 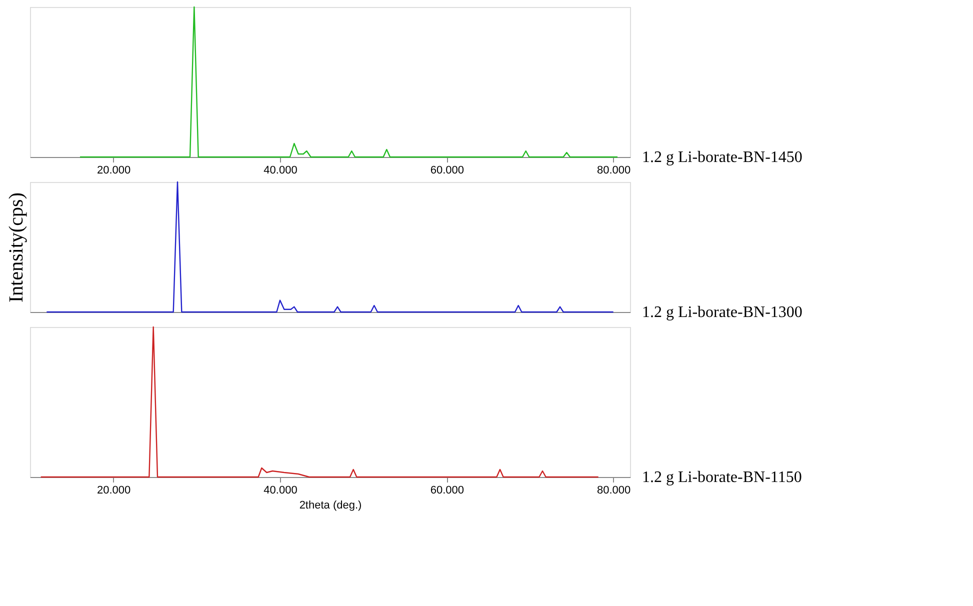 I want to click on series-label: 1.2 g Li-borate-BN-1450, so click(x=722, y=157).